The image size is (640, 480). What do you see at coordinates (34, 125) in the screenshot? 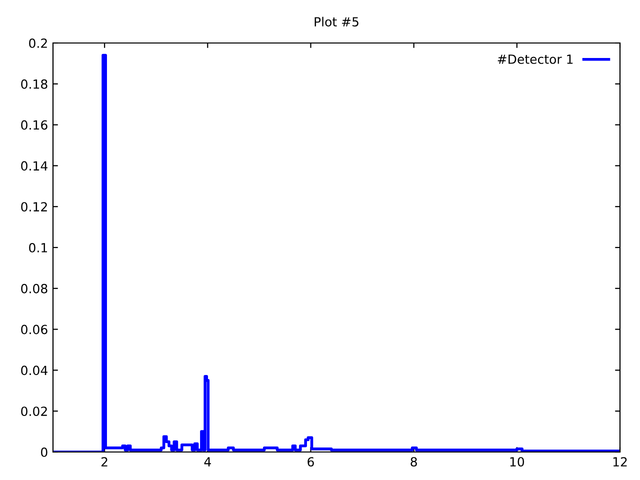
I see `y-tick-label: 0.16` at bounding box center [34, 125].